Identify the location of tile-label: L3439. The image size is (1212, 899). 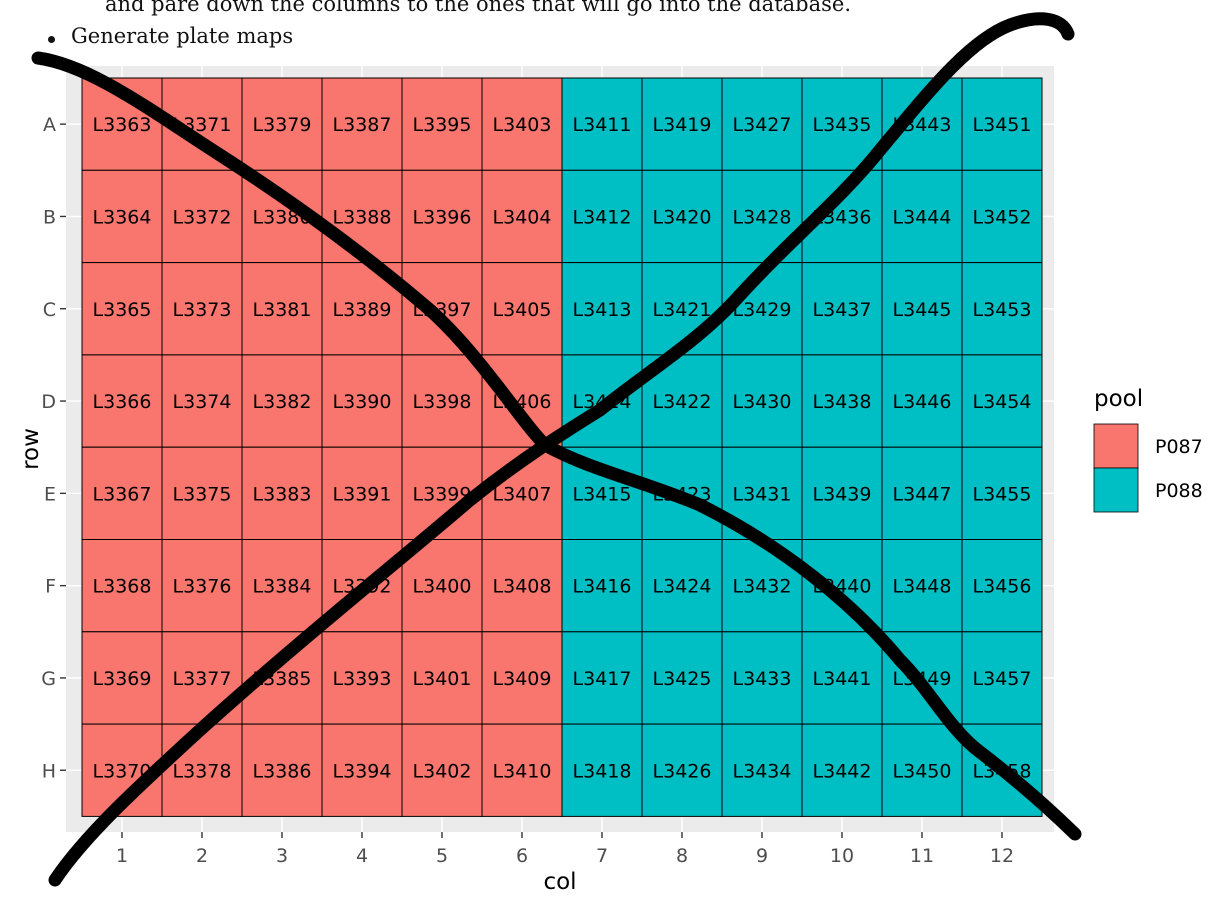
(842, 494).